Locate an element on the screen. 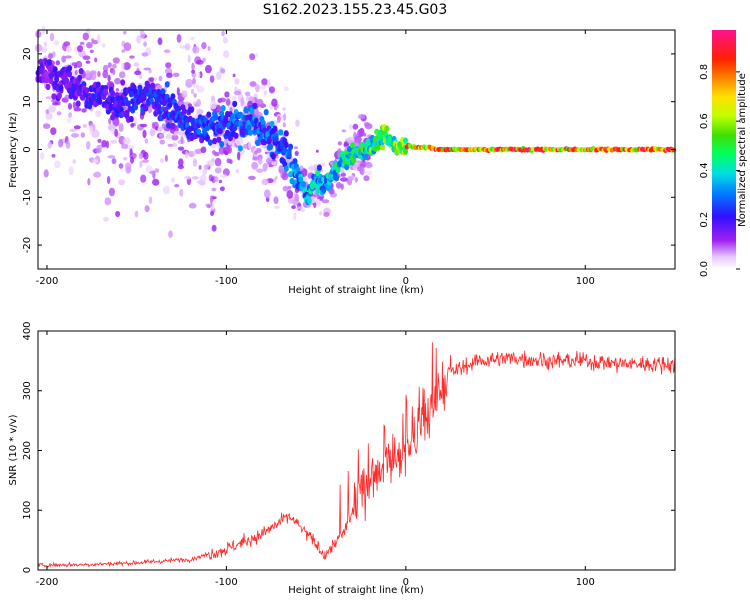  colorbar-tick-label: 0.0 is located at coordinates (704, 269).